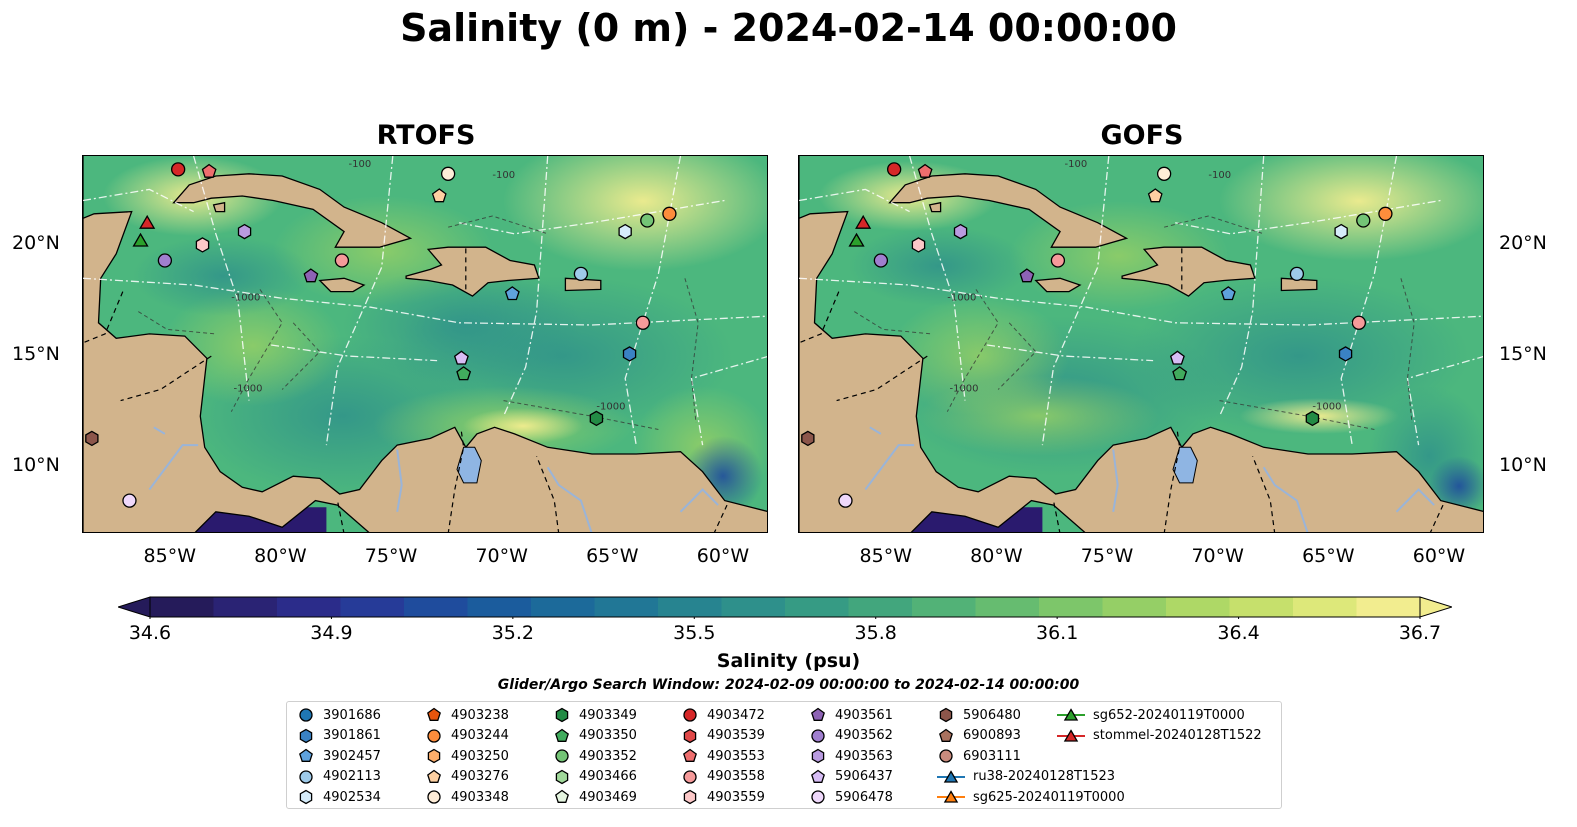 This screenshot has height=827, width=1577. Describe the element at coordinates (548, 493) in the screenshot. I see `country-border` at that location.